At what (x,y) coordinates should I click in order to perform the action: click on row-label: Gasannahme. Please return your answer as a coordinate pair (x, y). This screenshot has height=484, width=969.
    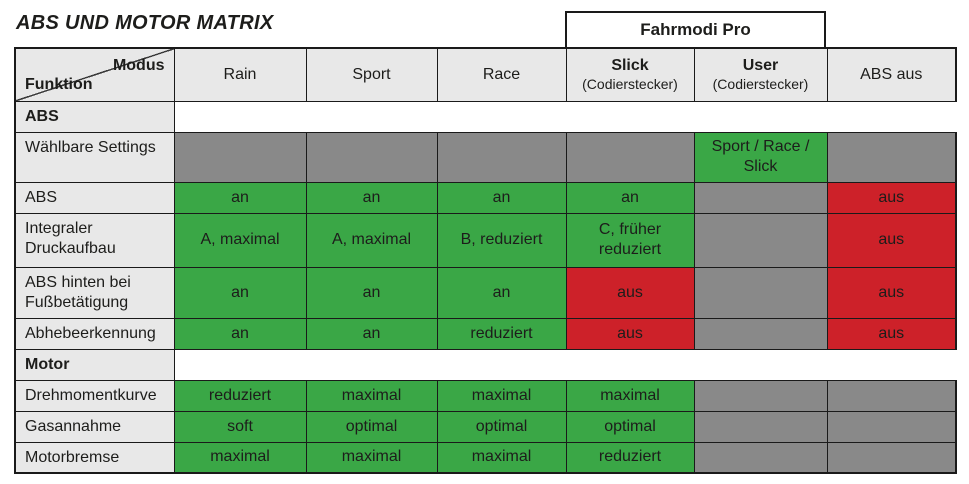
    Looking at the image, I should click on (94, 426).